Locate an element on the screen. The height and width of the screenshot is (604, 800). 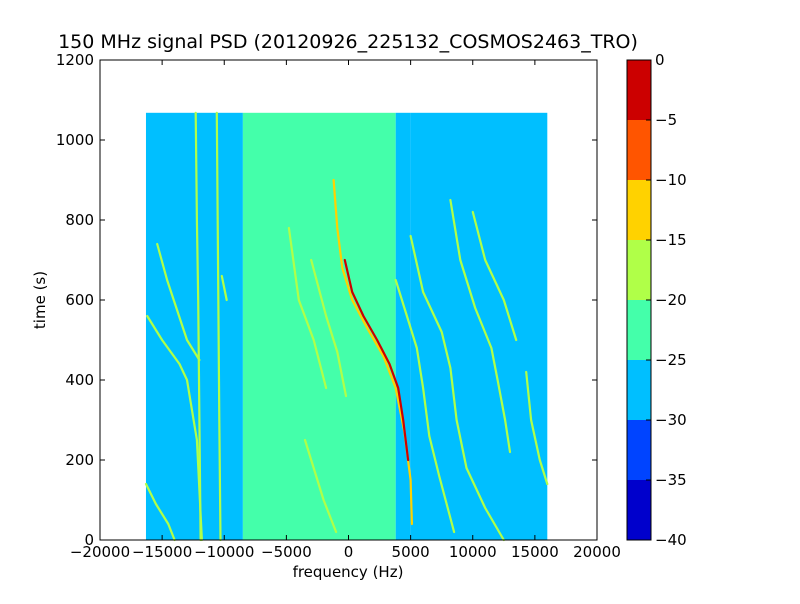
x-tick-label: 15000 is located at coordinates (535, 552).